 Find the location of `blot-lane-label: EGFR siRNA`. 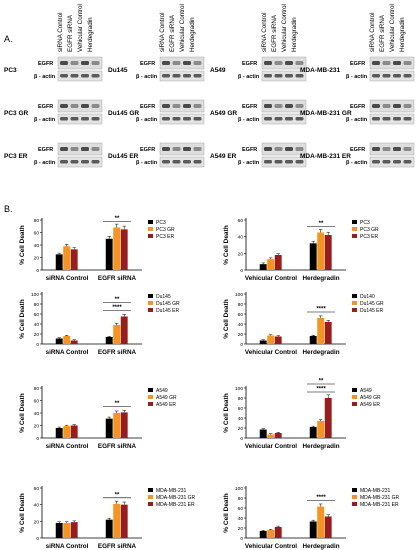

blot-lane-label: EGFR siRNA is located at coordinates (172, 33).